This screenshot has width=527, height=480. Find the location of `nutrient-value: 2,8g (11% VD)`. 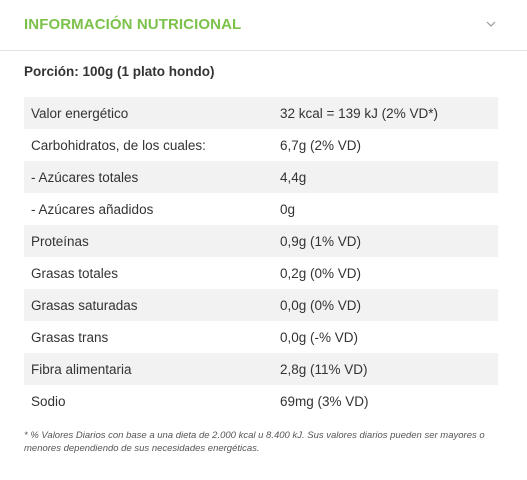

nutrient-value: 2,8g (11% VD) is located at coordinates (389, 369).